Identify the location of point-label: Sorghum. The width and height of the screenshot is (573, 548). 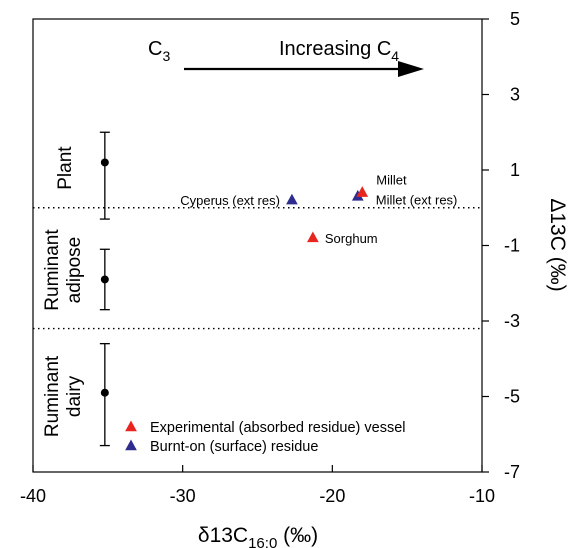
(351, 238).